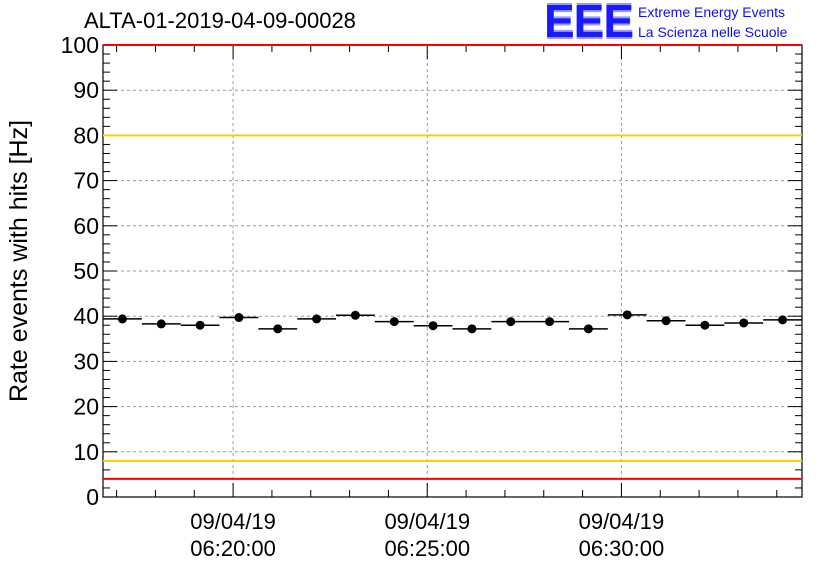  I want to click on logo-tagline-2: La Scienza nelle Scuole, so click(713, 32).